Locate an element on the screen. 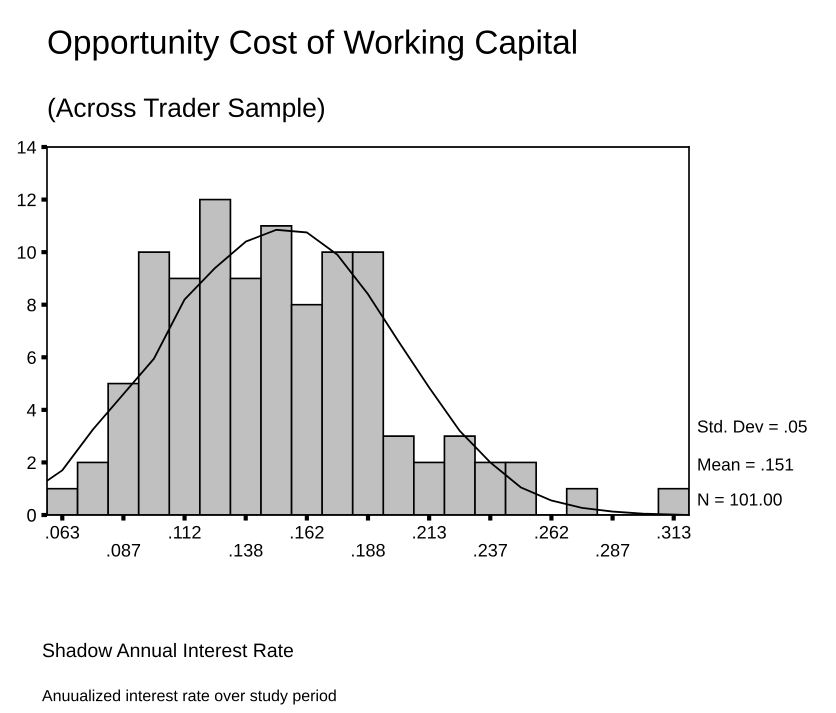  y-tick-label: 6 is located at coordinates (31, 357).